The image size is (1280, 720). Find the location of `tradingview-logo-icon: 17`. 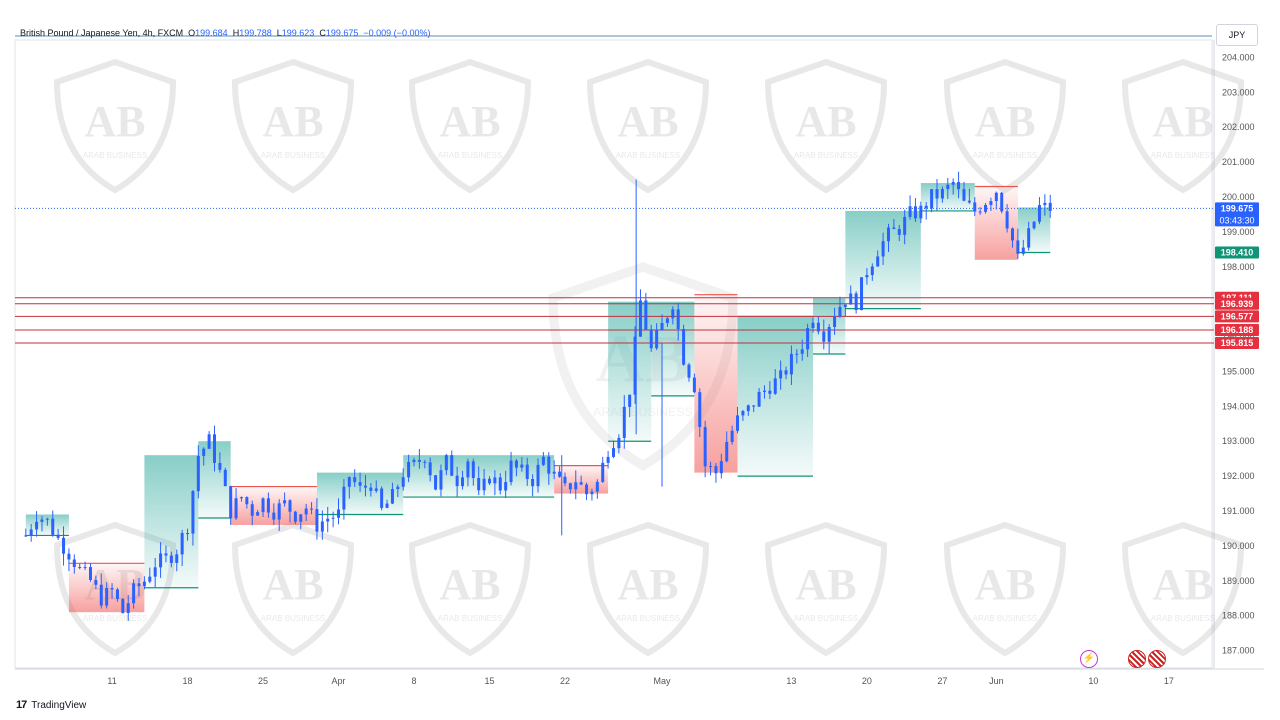

tradingview-logo-icon: 17 is located at coordinates (21, 705).